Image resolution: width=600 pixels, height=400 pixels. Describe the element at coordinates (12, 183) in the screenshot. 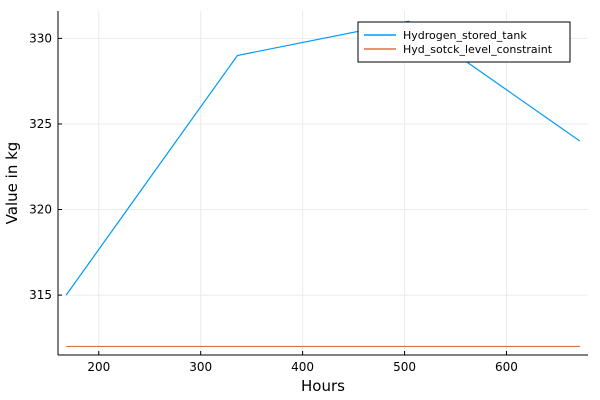

I see `y-axis-title: Value in kg` at that location.